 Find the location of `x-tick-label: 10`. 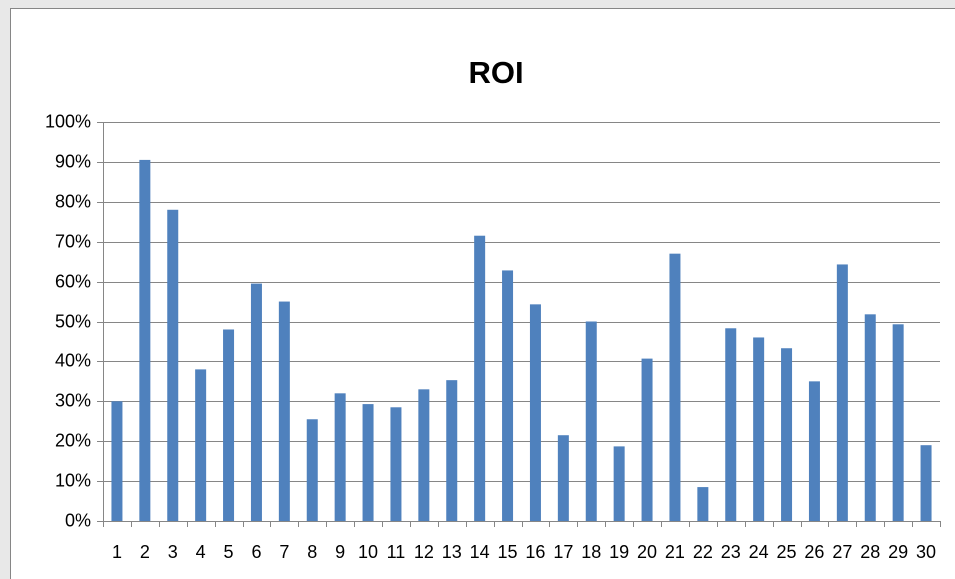

x-tick-label: 10 is located at coordinates (368, 552).